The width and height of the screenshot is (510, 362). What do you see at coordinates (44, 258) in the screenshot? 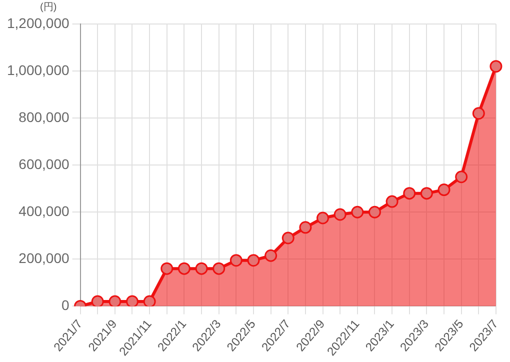
I see `y-tick-label: 200,000` at bounding box center [44, 258].